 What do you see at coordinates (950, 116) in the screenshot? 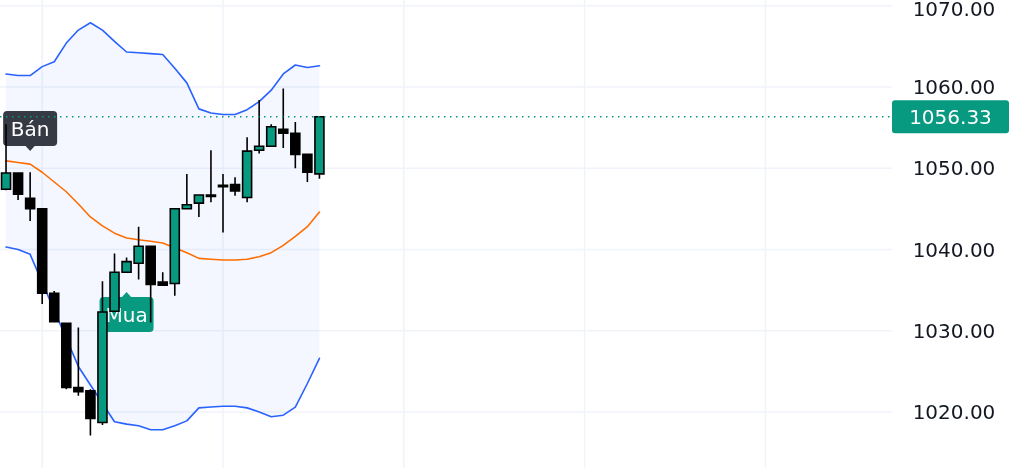
I see `ref-line-label: 1056.33` at bounding box center [950, 116].